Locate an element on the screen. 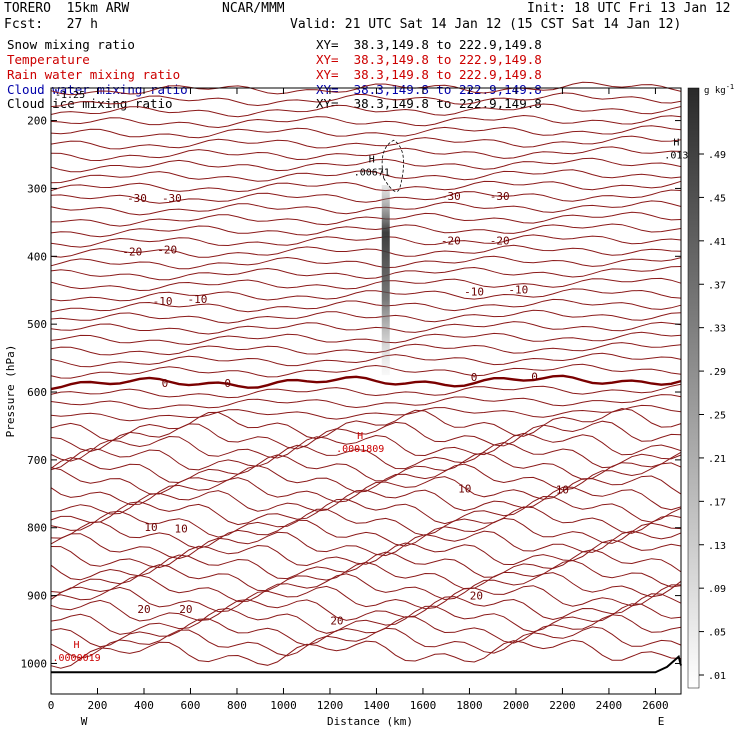  y-tick-label: 400 is located at coordinates (37, 256).